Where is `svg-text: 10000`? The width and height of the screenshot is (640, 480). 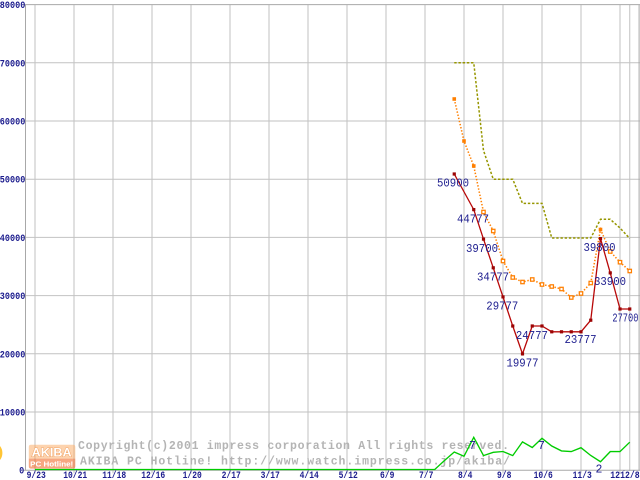
svg-text: 10000 is located at coordinates (12, 414).